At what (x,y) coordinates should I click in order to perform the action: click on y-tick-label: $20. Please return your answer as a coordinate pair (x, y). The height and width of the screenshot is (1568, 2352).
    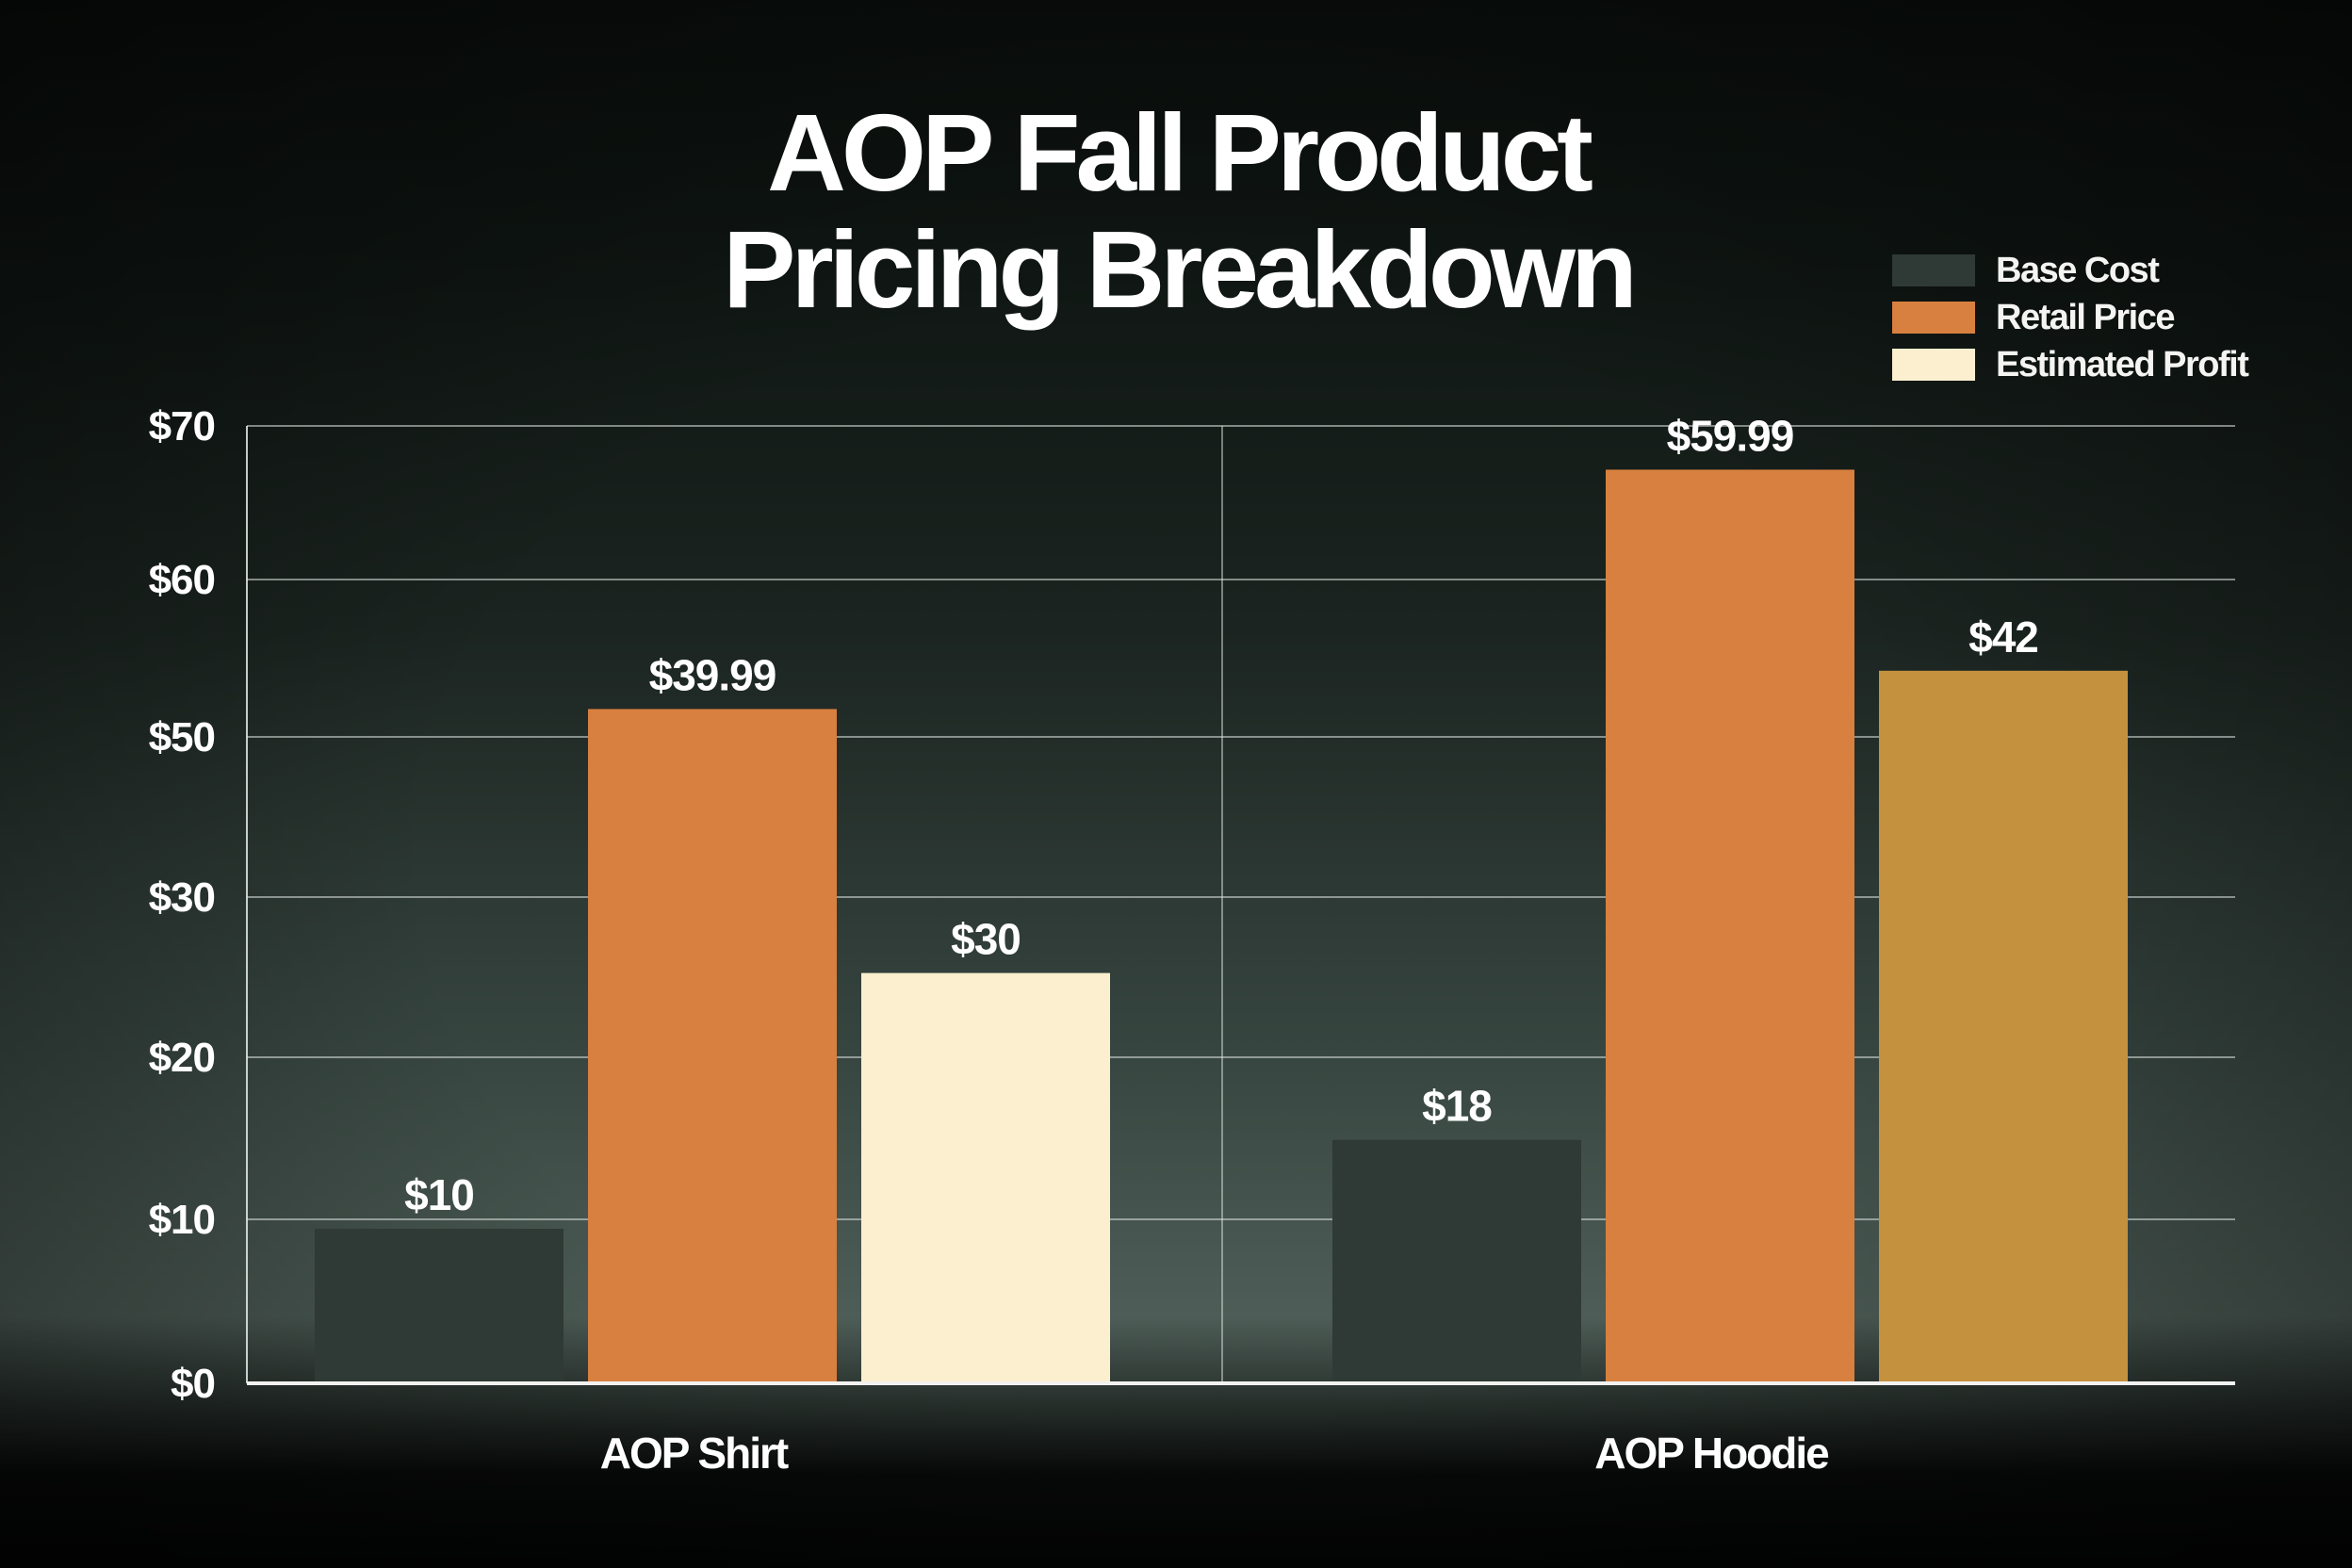
    Looking at the image, I should click on (182, 1058).